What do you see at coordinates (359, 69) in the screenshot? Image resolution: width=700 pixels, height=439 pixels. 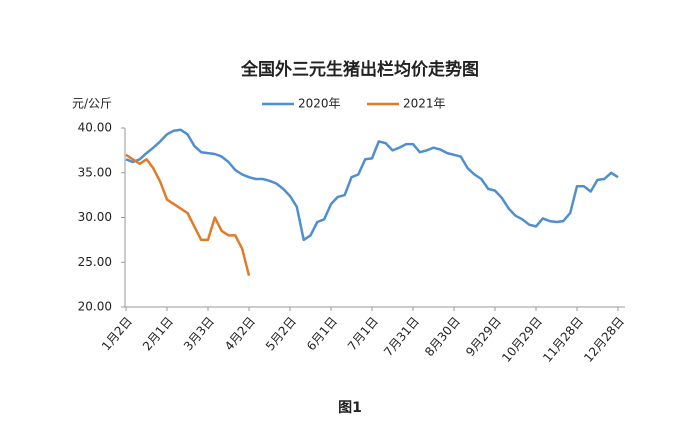 I see `chart-title: 全国外三元生猪出栏均价走势图` at bounding box center [359, 69].